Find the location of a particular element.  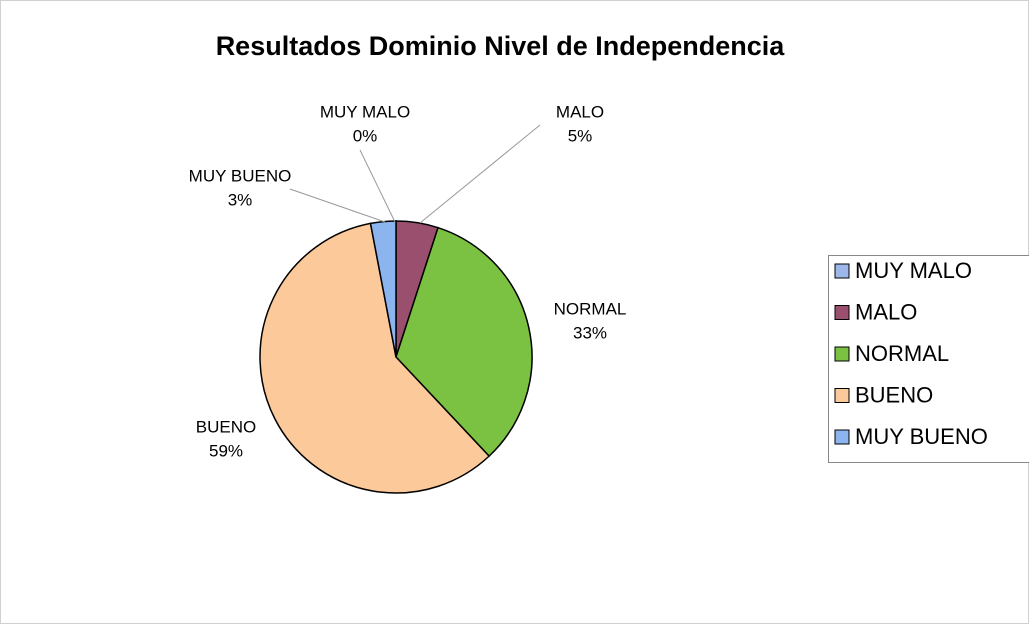

legend-box is located at coordinates (928, 359).